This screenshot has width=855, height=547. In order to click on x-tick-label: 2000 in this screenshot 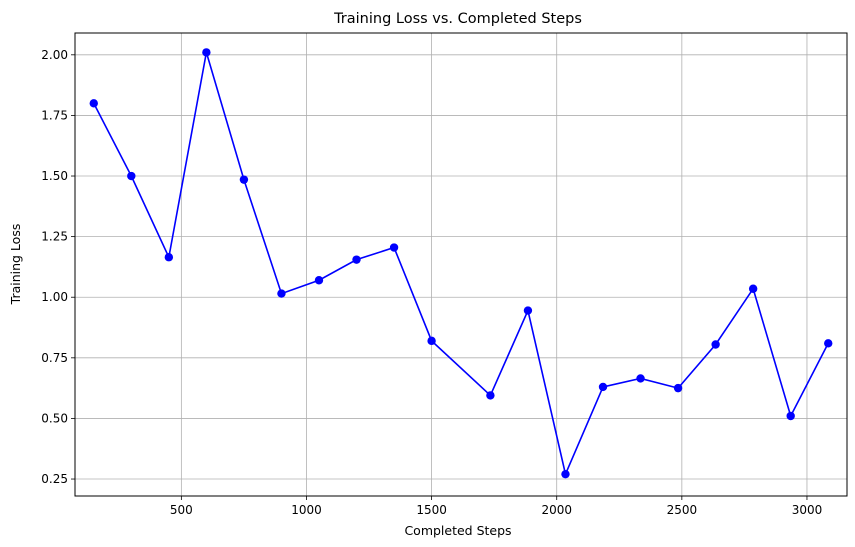, I will do `click(556, 510)`.